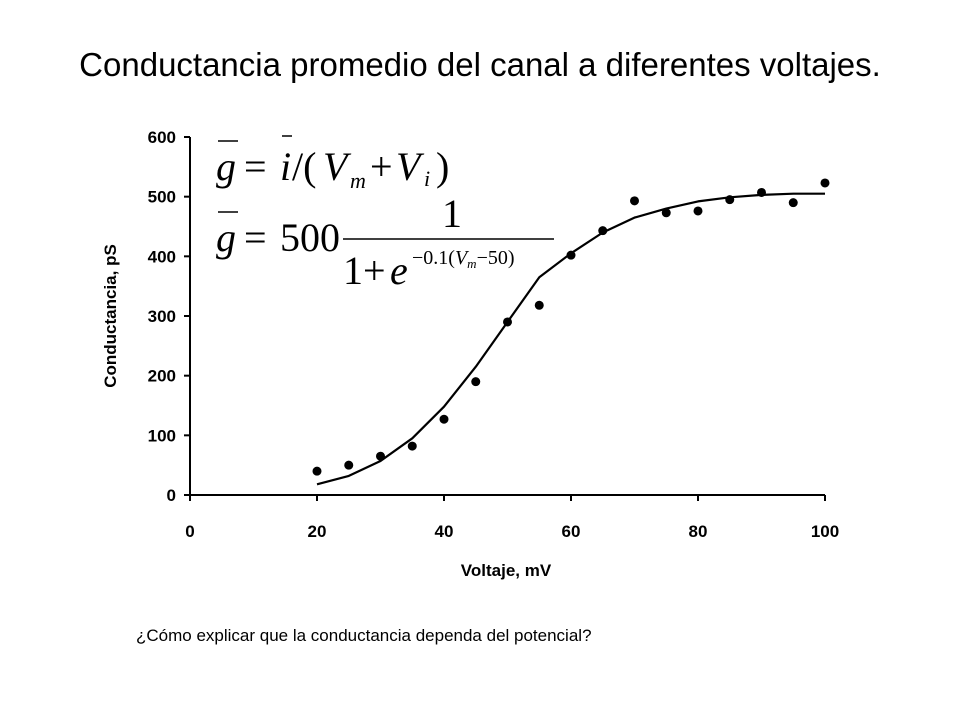 The width and height of the screenshot is (960, 720). What do you see at coordinates (189, 531) in the screenshot?
I see `x-tick-label: 0` at bounding box center [189, 531].